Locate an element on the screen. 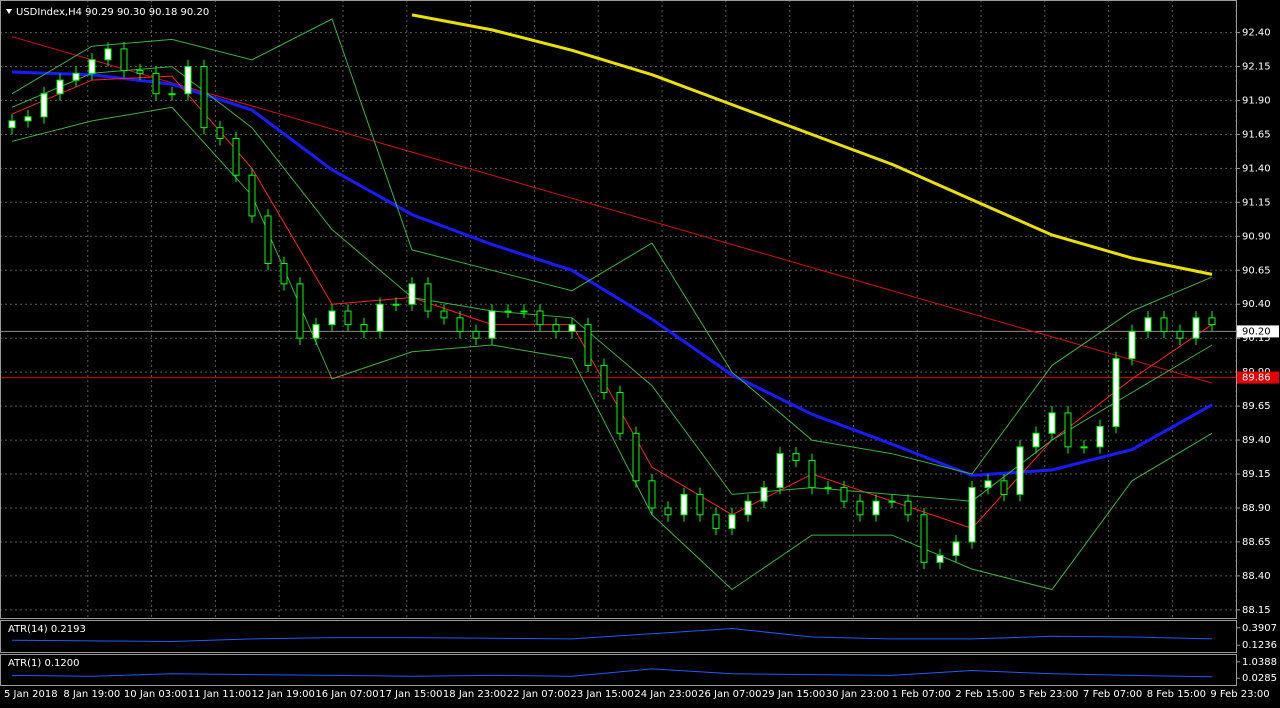 The image size is (1280, 708). indicator-tick-label: 1.0388 is located at coordinates (1259, 662).